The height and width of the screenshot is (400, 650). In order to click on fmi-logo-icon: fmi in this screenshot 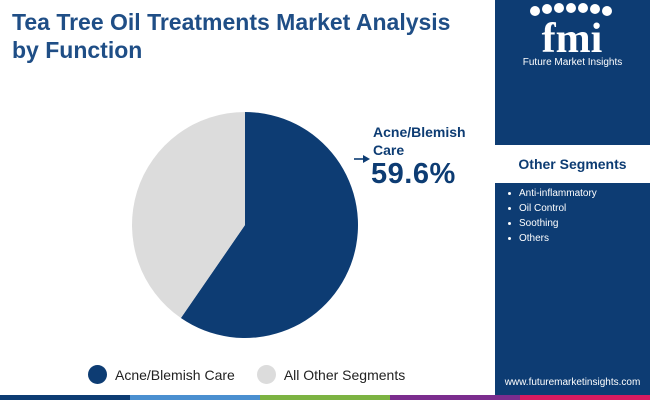, I will do `click(571, 32)`.